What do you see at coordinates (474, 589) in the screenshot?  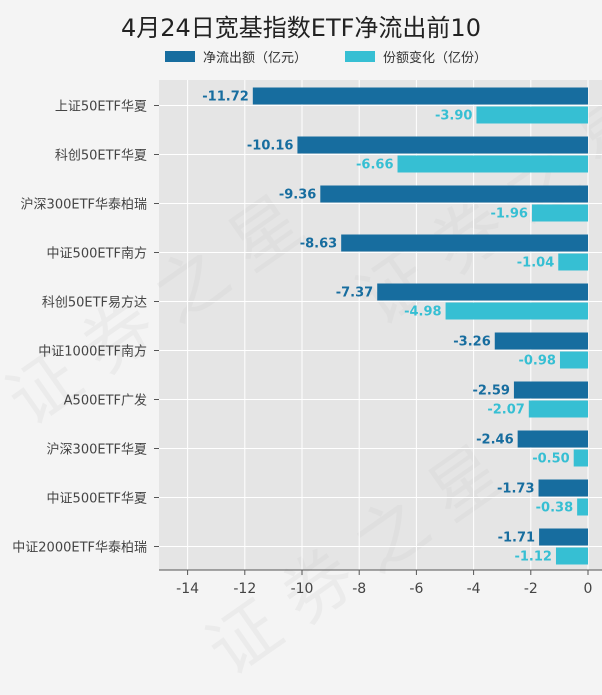 I see `x-tick-label: -4` at bounding box center [474, 589].